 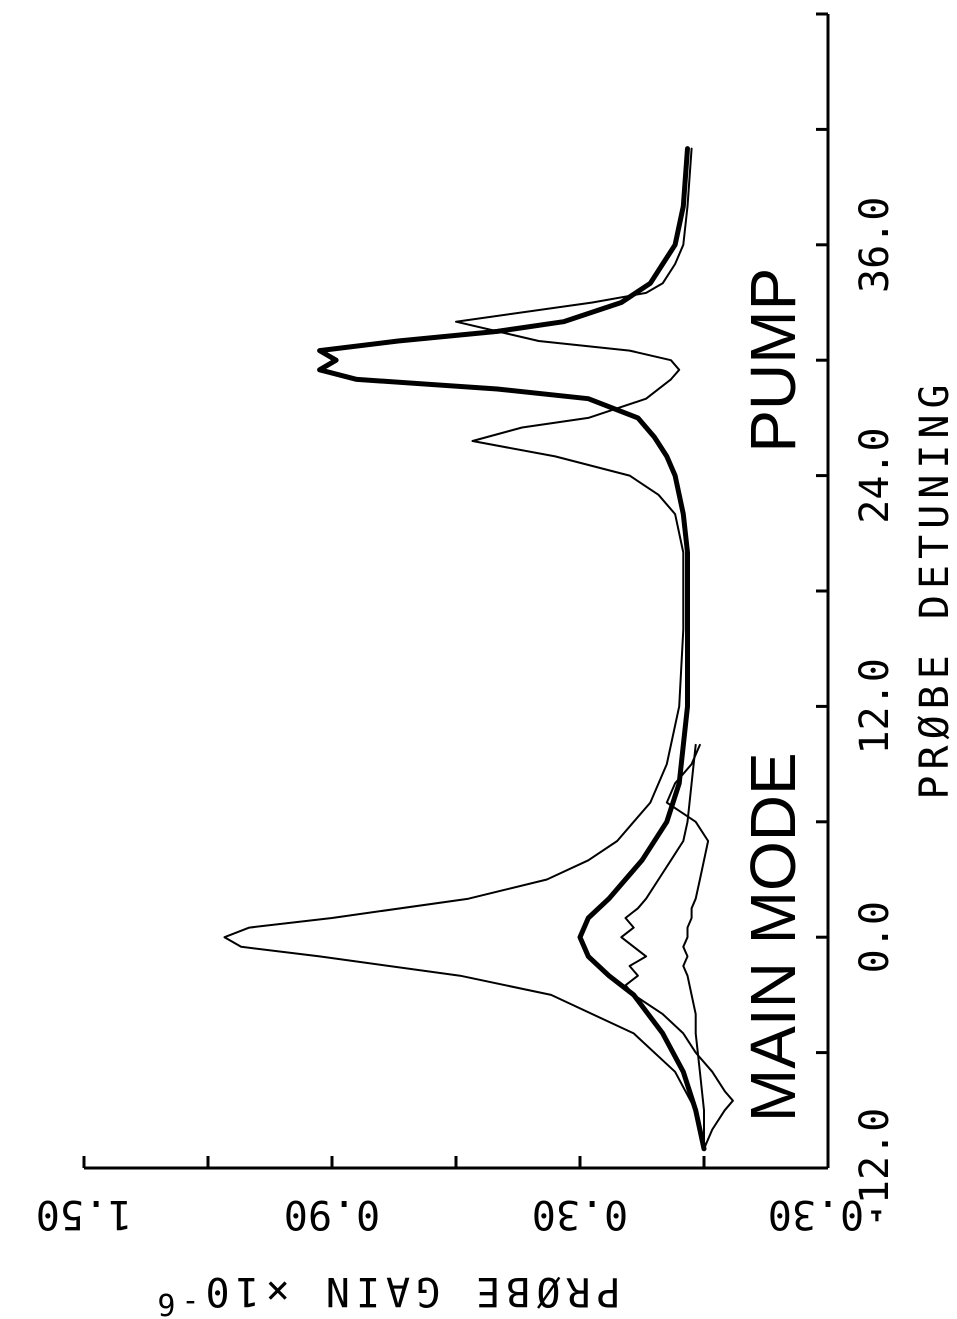 What do you see at coordinates (409, 1291) in the screenshot?
I see `y-axis-title-main: PRØBE GAIN ×10` at bounding box center [409, 1291].